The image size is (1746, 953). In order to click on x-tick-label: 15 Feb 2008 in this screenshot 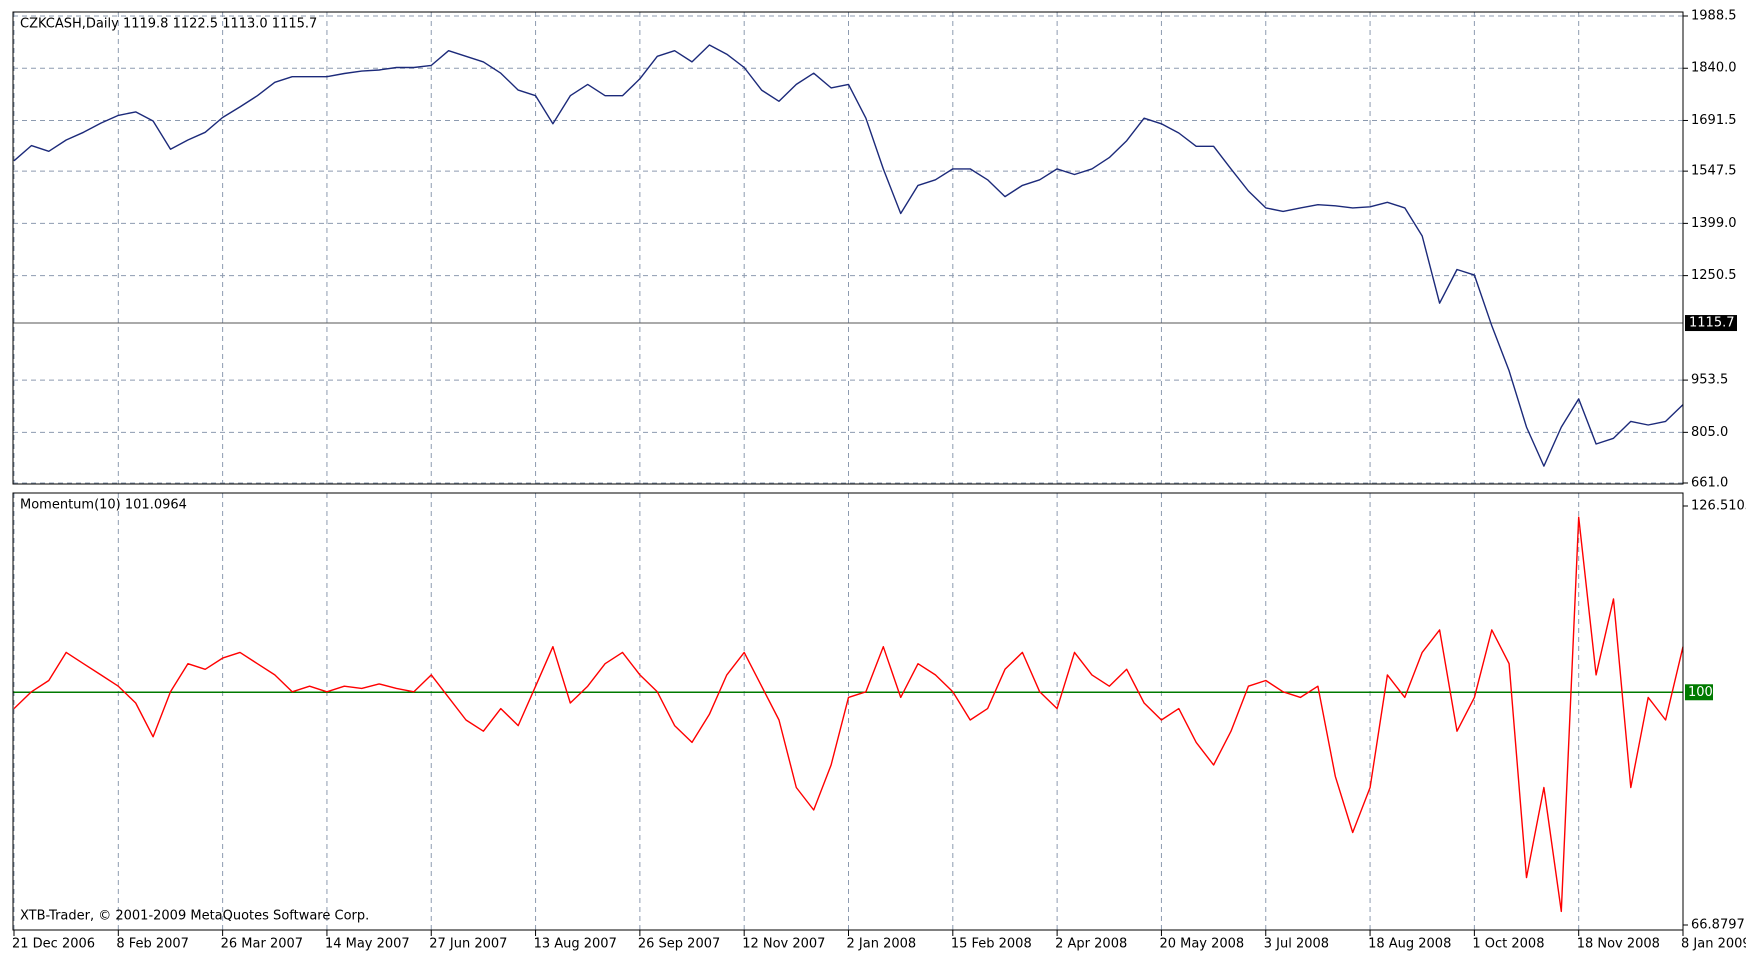, I will do `click(991, 944)`.